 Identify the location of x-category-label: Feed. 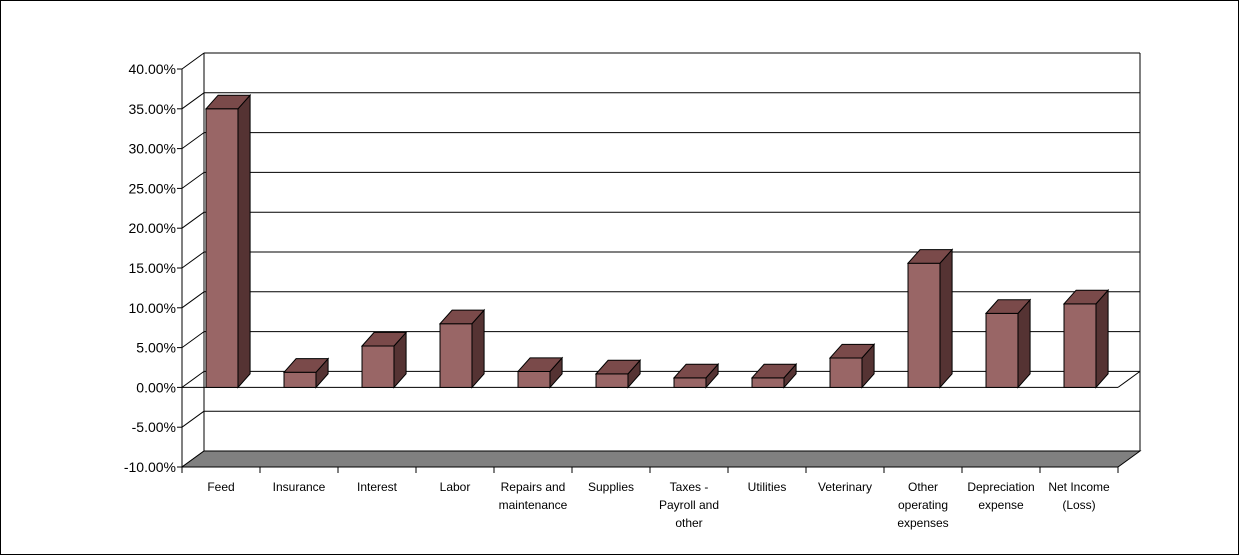
(220, 487).